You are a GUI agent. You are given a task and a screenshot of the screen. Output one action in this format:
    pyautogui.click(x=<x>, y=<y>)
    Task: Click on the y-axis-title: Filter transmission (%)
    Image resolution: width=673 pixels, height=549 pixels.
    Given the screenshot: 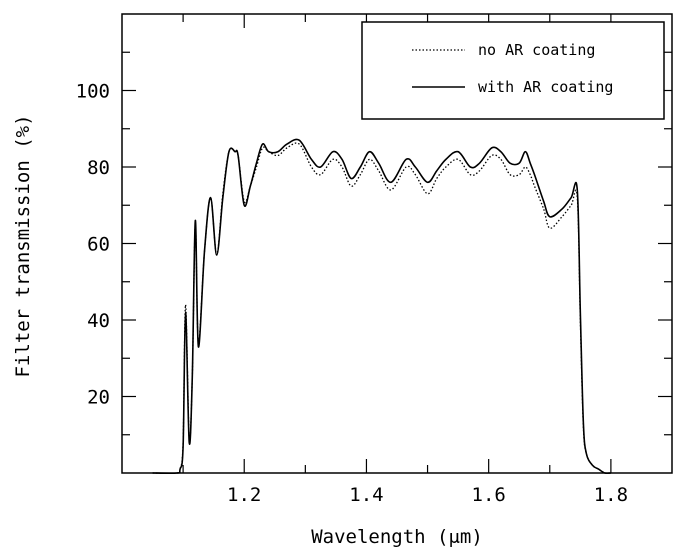 What is the action you would take?
    pyautogui.click(x=23, y=245)
    